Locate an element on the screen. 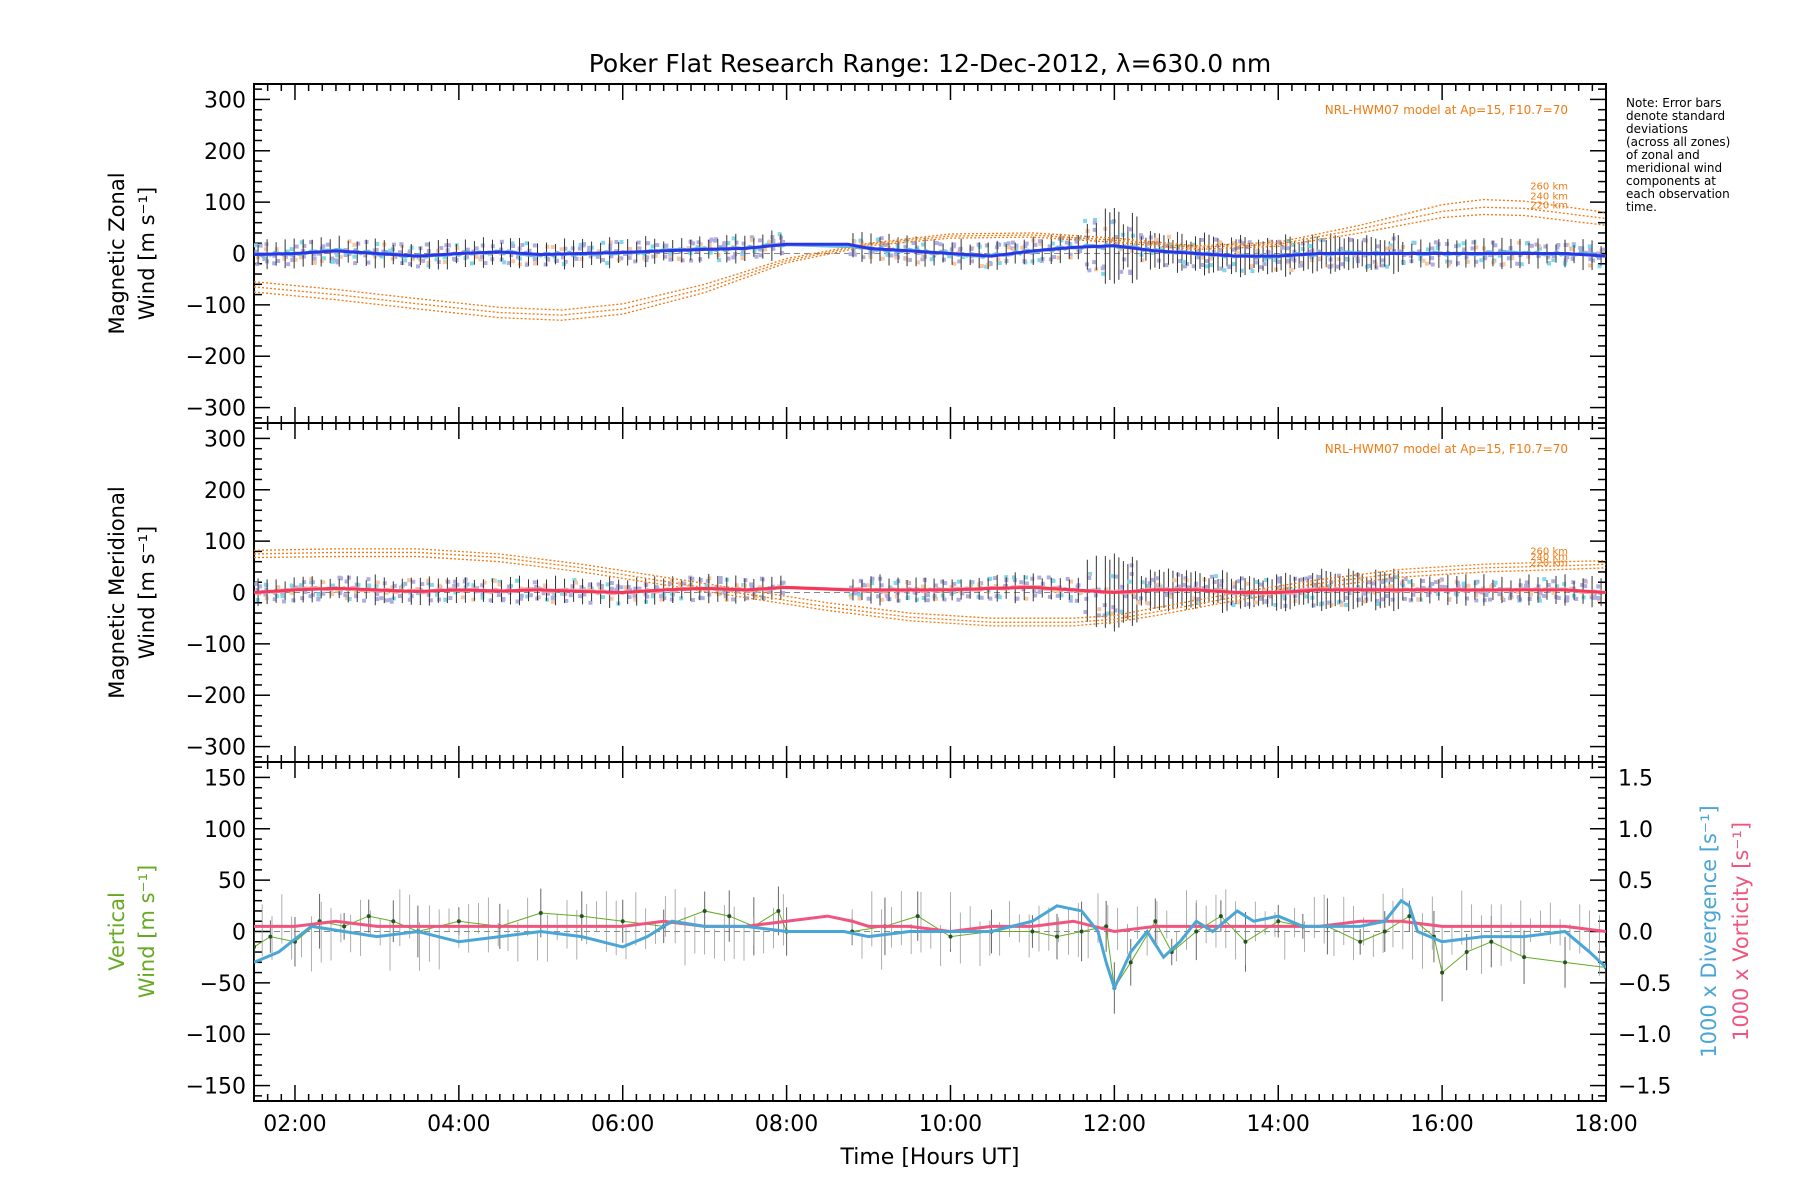 This screenshot has height=1200, width=1800. model-curve-240km is located at coordinates (930, 587).